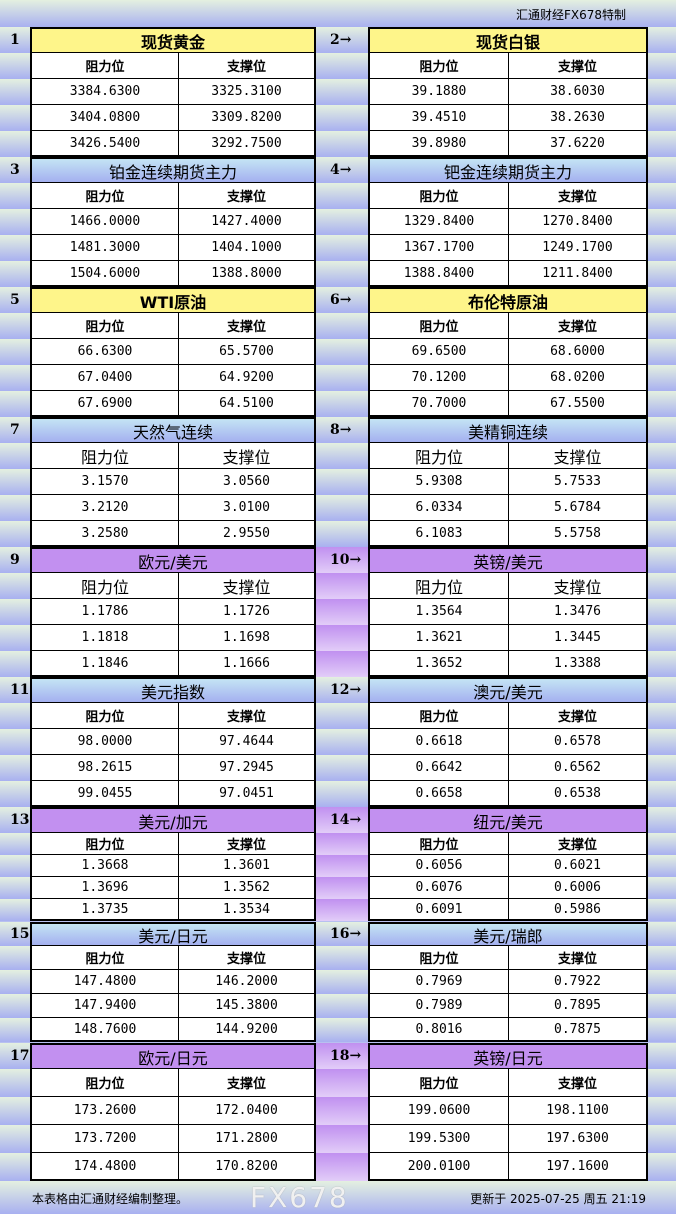 The height and width of the screenshot is (1214, 676). What do you see at coordinates (577, 274) in the screenshot?
I see `support-value: 1211.8400` at bounding box center [577, 274].